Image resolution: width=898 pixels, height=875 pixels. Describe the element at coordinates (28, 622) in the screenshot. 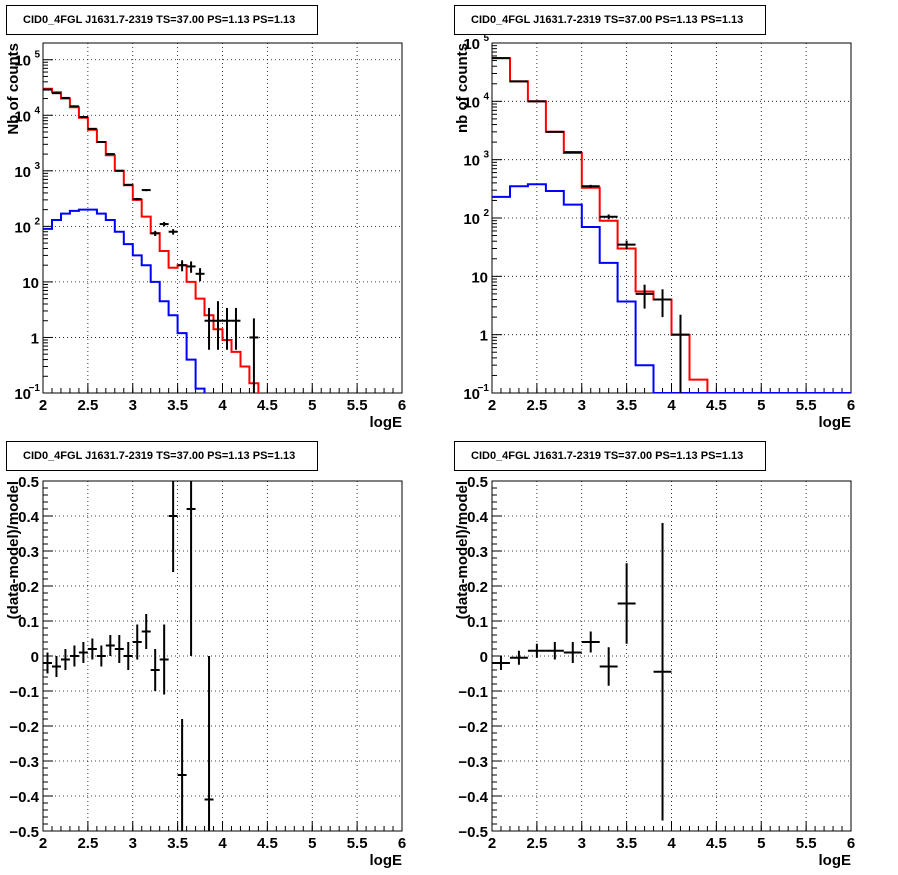

I see `y-tick-label: 0.1` at that location.